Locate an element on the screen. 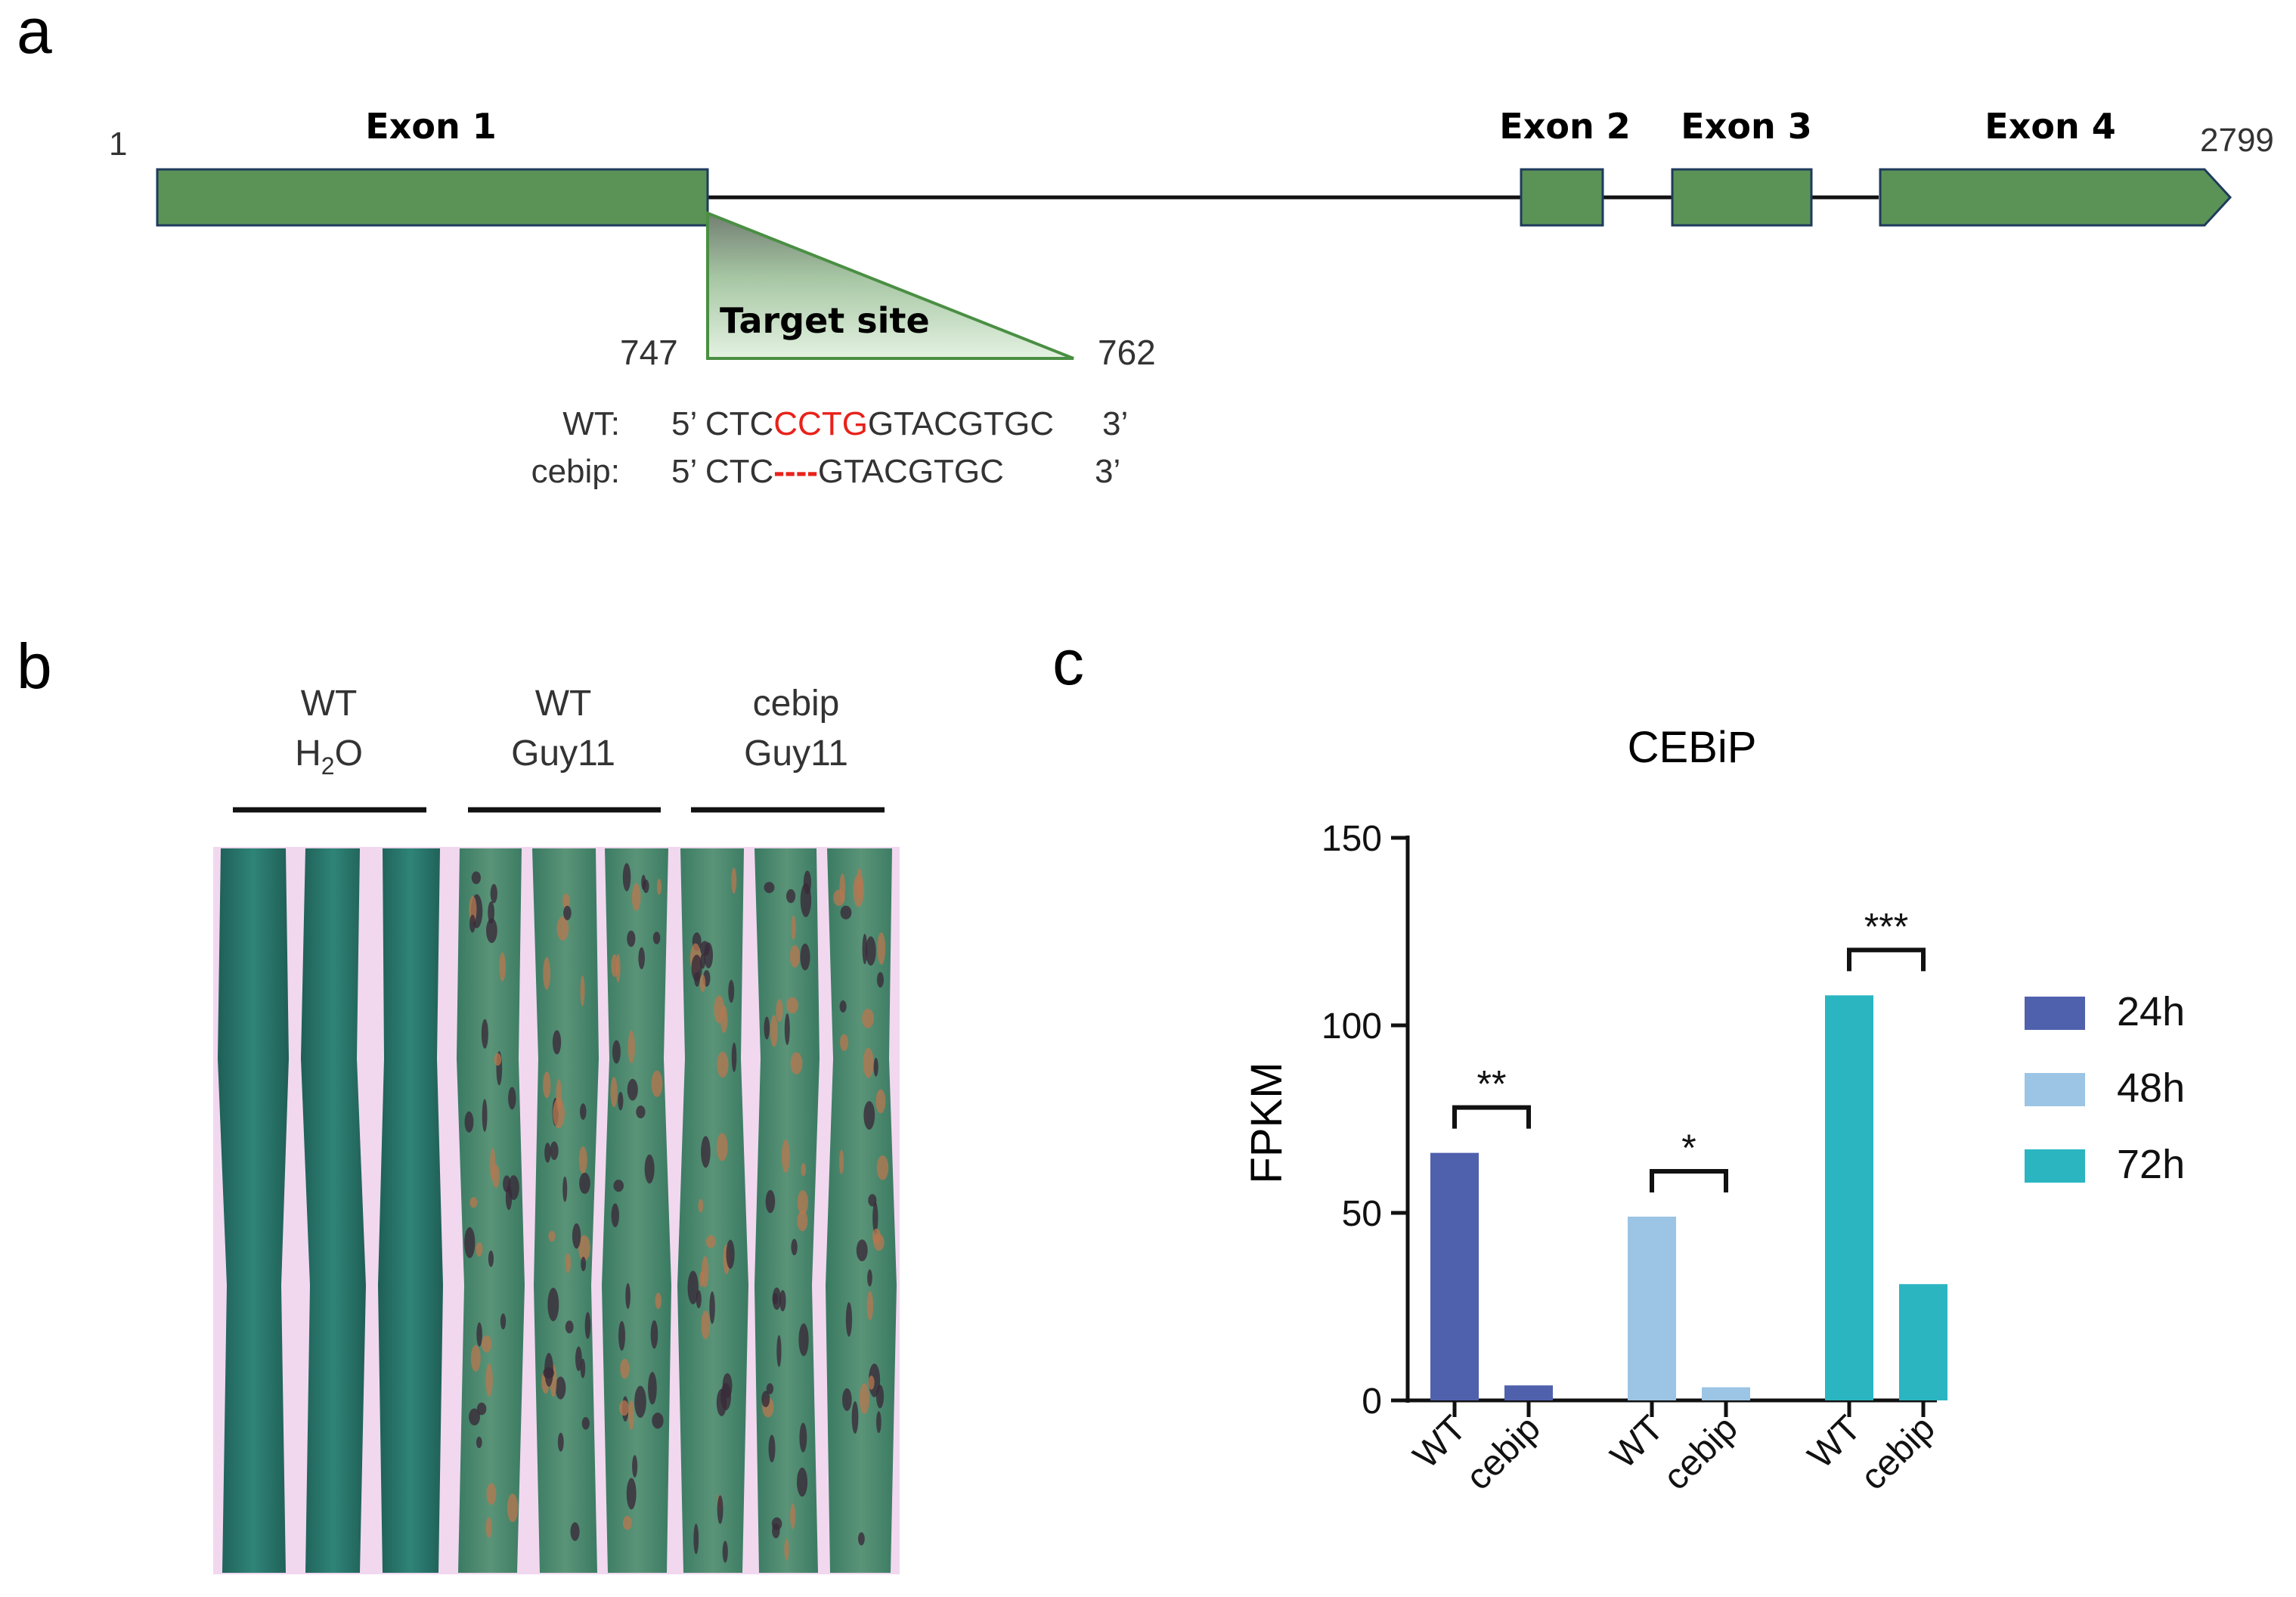 This screenshot has height=1597, width=2296. exon-1-label: Exon 1 is located at coordinates (430, 126).